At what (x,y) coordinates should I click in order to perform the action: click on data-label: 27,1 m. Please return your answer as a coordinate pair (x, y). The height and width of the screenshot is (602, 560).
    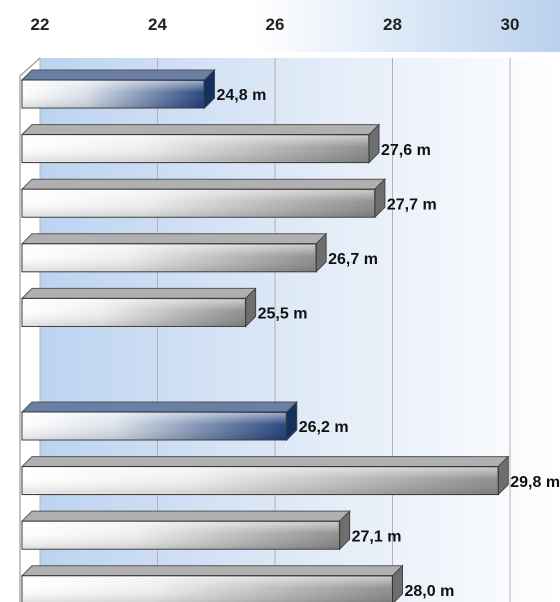
    Looking at the image, I should click on (377, 536).